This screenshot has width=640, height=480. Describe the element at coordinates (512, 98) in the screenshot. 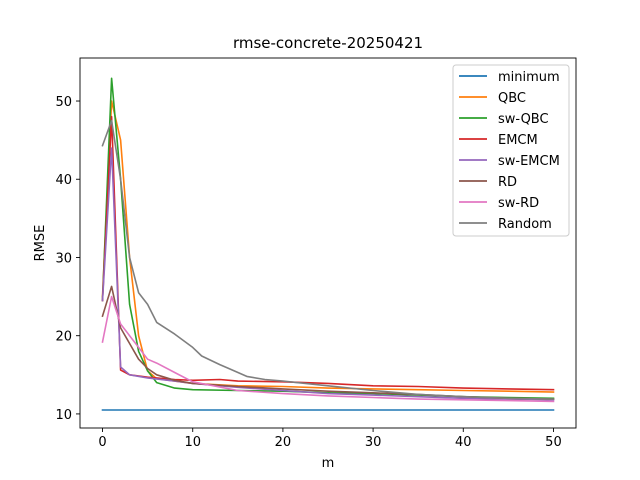

I see `legend-label-qbc: QBC` at that location.